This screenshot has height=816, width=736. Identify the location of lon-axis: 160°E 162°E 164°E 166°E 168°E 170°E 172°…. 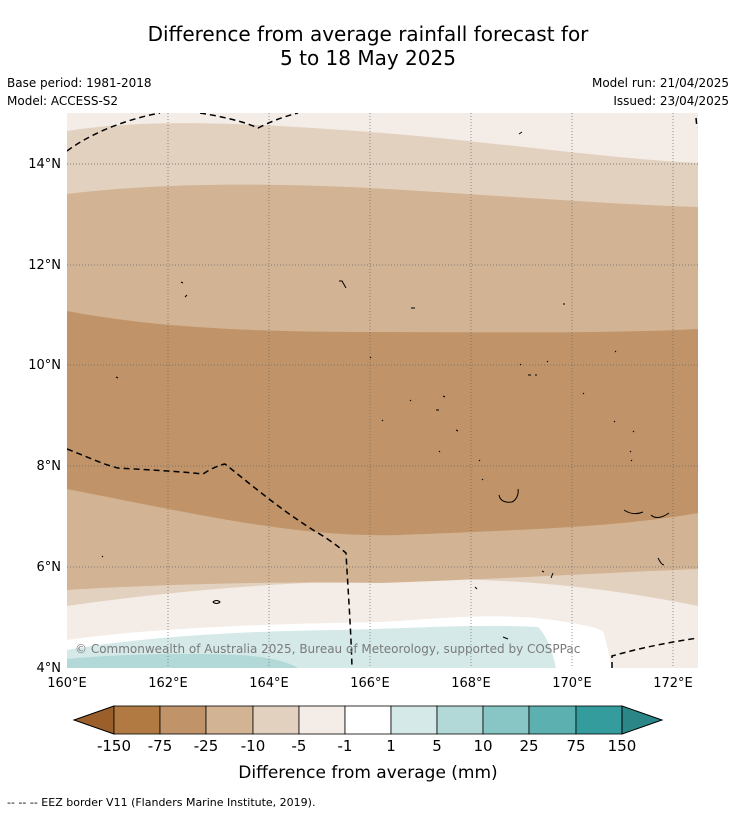
(370, 683).